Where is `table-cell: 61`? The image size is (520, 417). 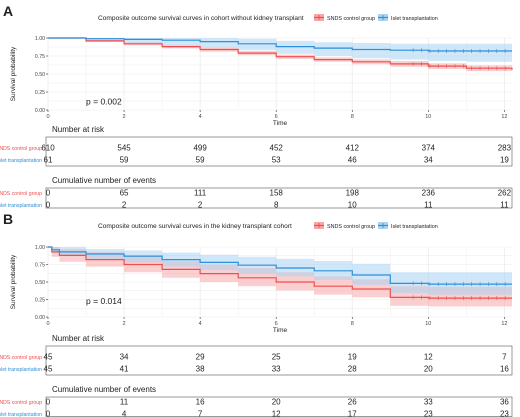 table-cell: 61 is located at coordinates (48, 160).